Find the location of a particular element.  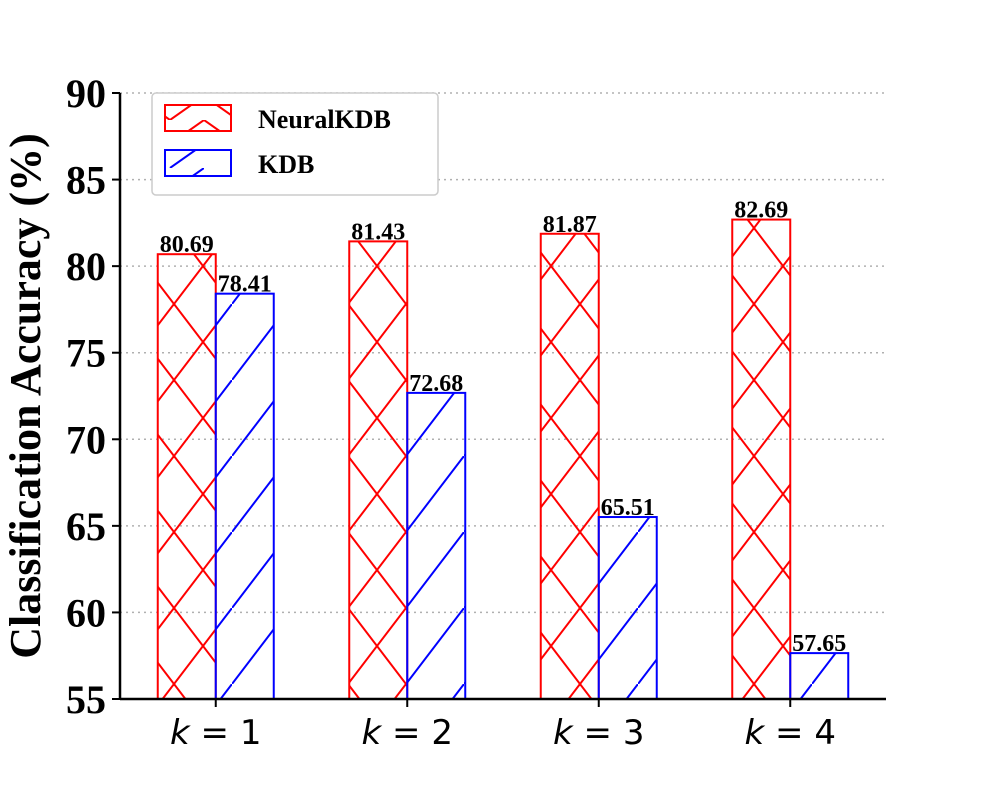

legend-label-neuralkdb: NeuralKDB is located at coordinates (324, 119).